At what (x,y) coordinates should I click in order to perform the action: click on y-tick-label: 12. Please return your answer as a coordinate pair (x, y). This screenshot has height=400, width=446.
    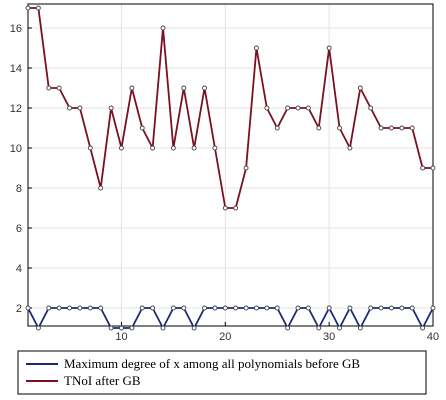
    Looking at the image, I should click on (16, 109).